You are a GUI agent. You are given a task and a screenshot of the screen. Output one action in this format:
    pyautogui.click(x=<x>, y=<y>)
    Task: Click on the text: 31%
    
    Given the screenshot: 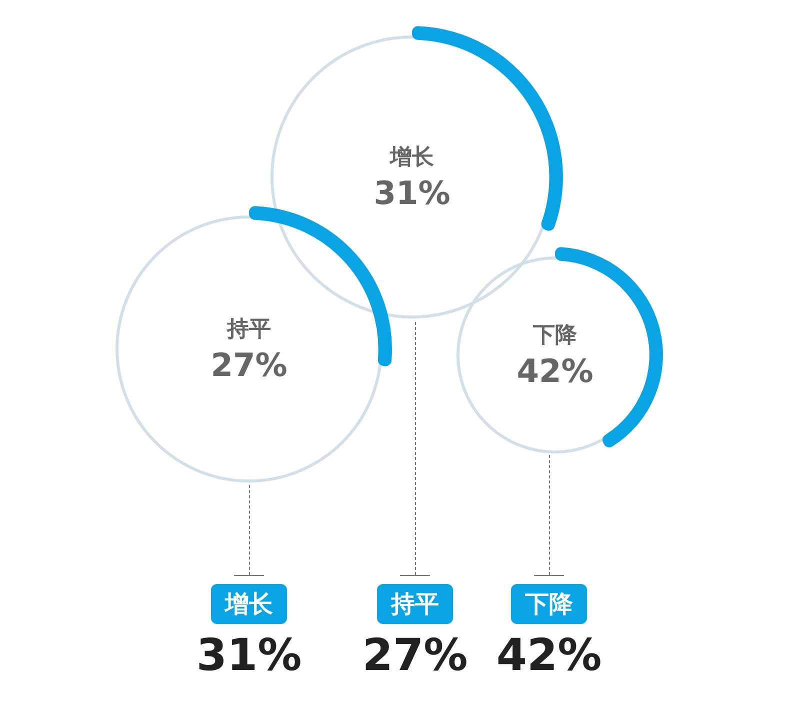 What is the action you would take?
    pyautogui.click(x=249, y=655)
    